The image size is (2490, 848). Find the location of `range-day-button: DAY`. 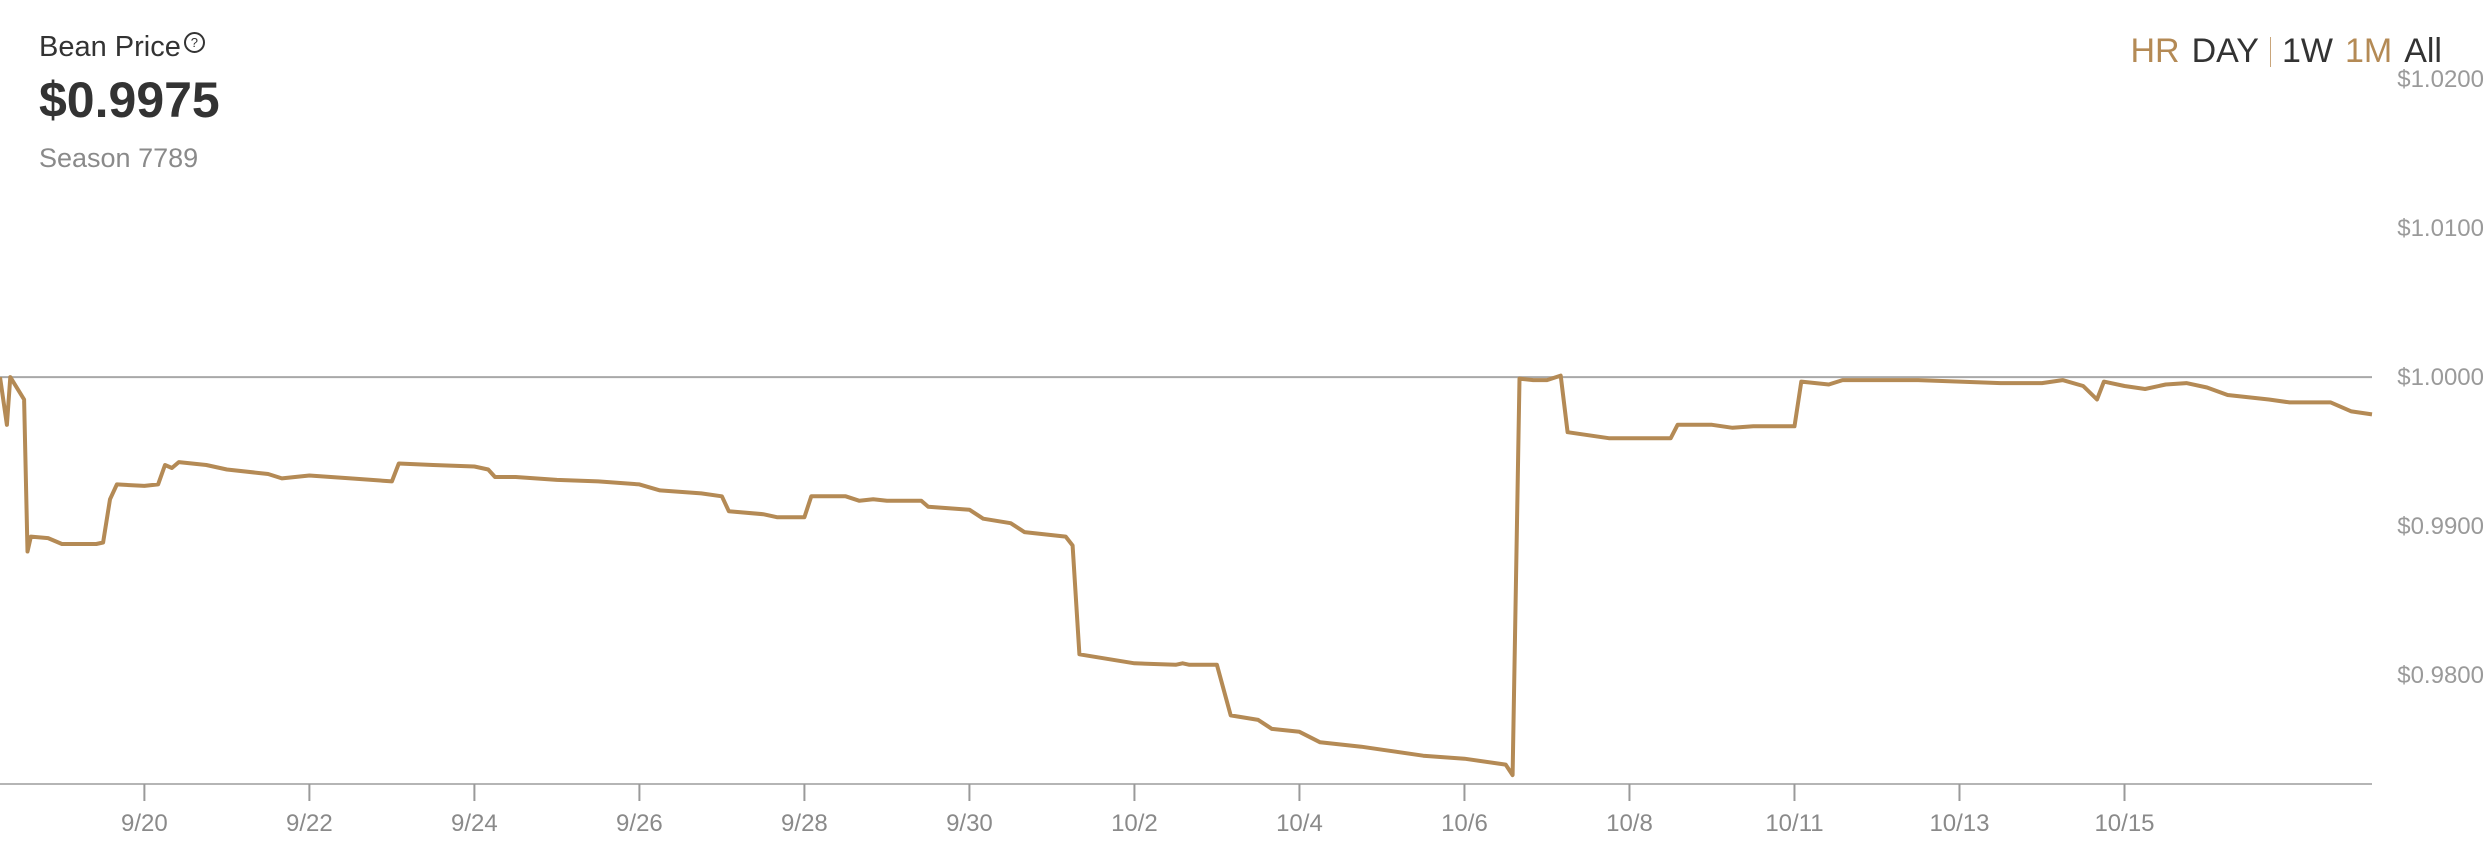

range-day-button: DAY is located at coordinates (2225, 51).